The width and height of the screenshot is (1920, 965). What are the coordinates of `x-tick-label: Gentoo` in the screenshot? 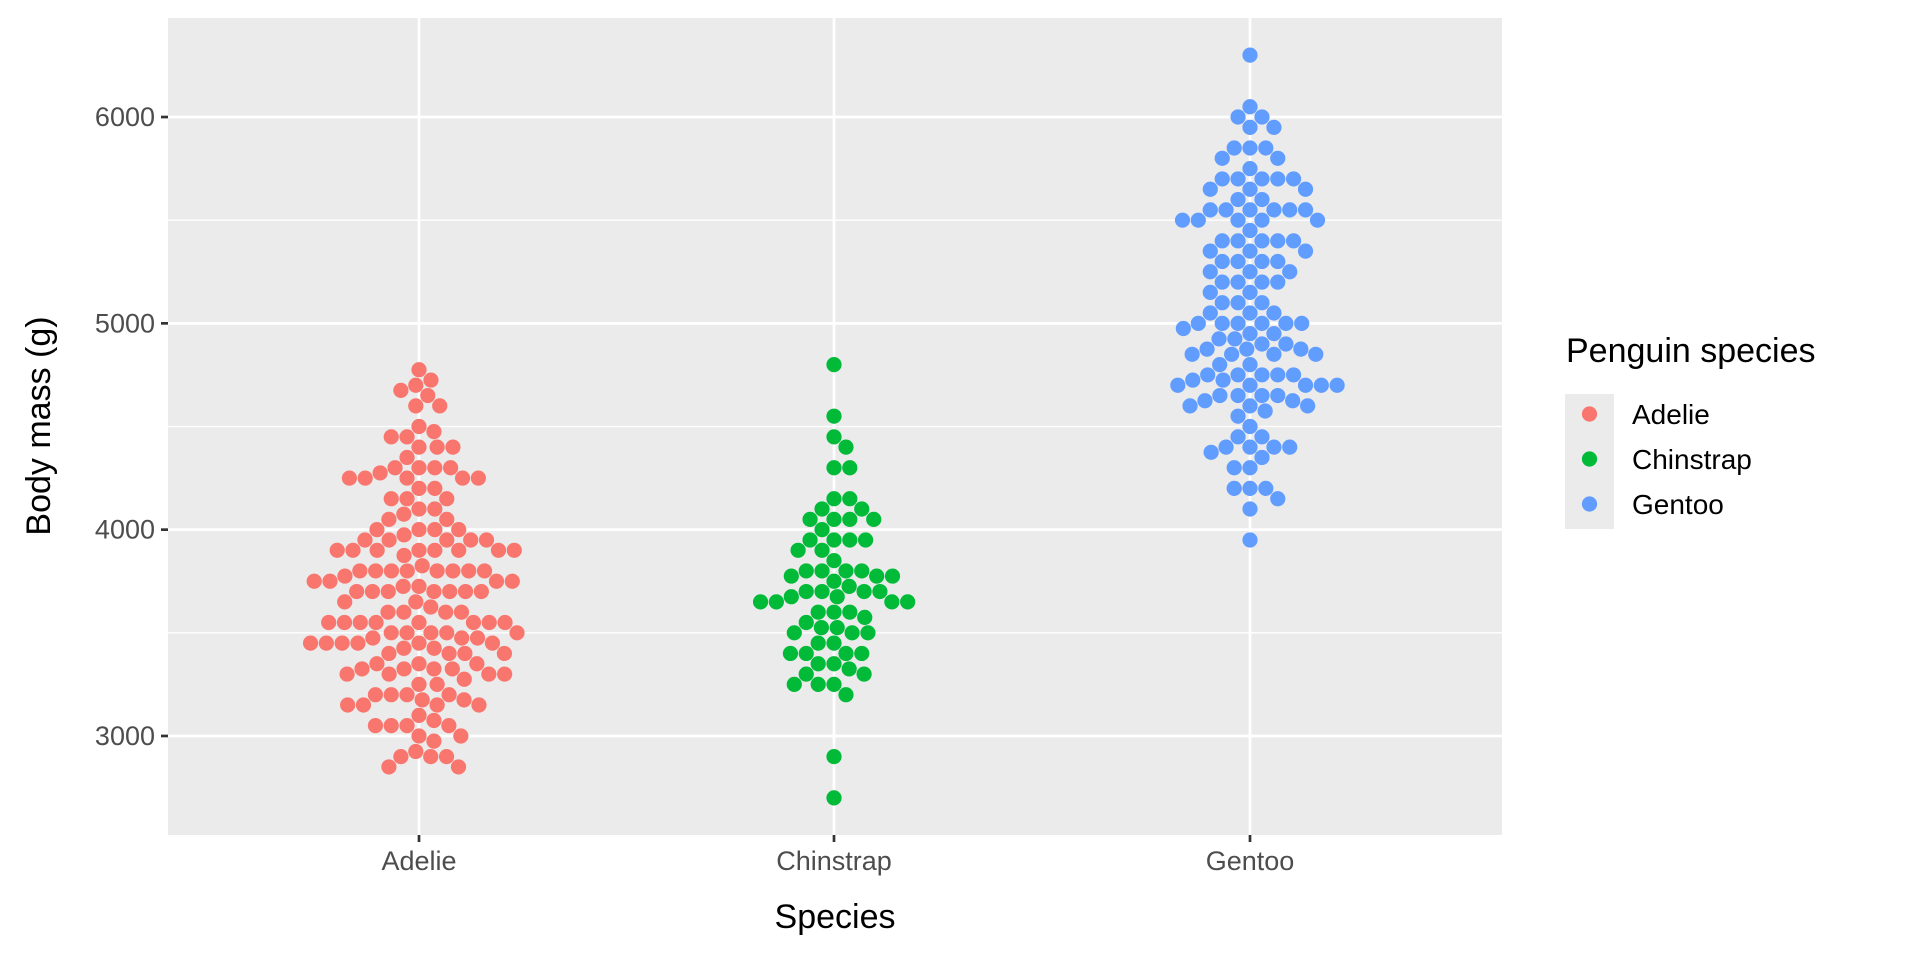 It's located at (1250, 861).